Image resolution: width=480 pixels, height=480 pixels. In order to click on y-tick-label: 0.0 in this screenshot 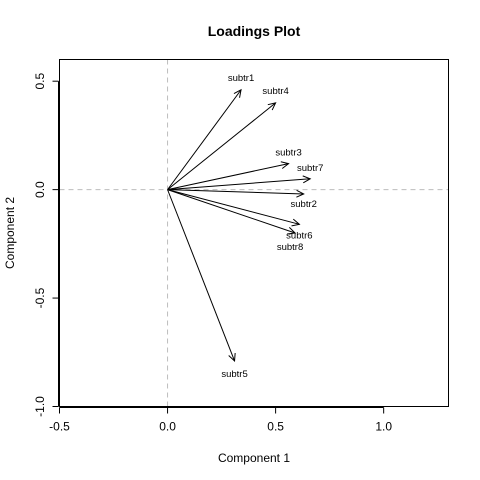, I will do `click(40, 189)`.